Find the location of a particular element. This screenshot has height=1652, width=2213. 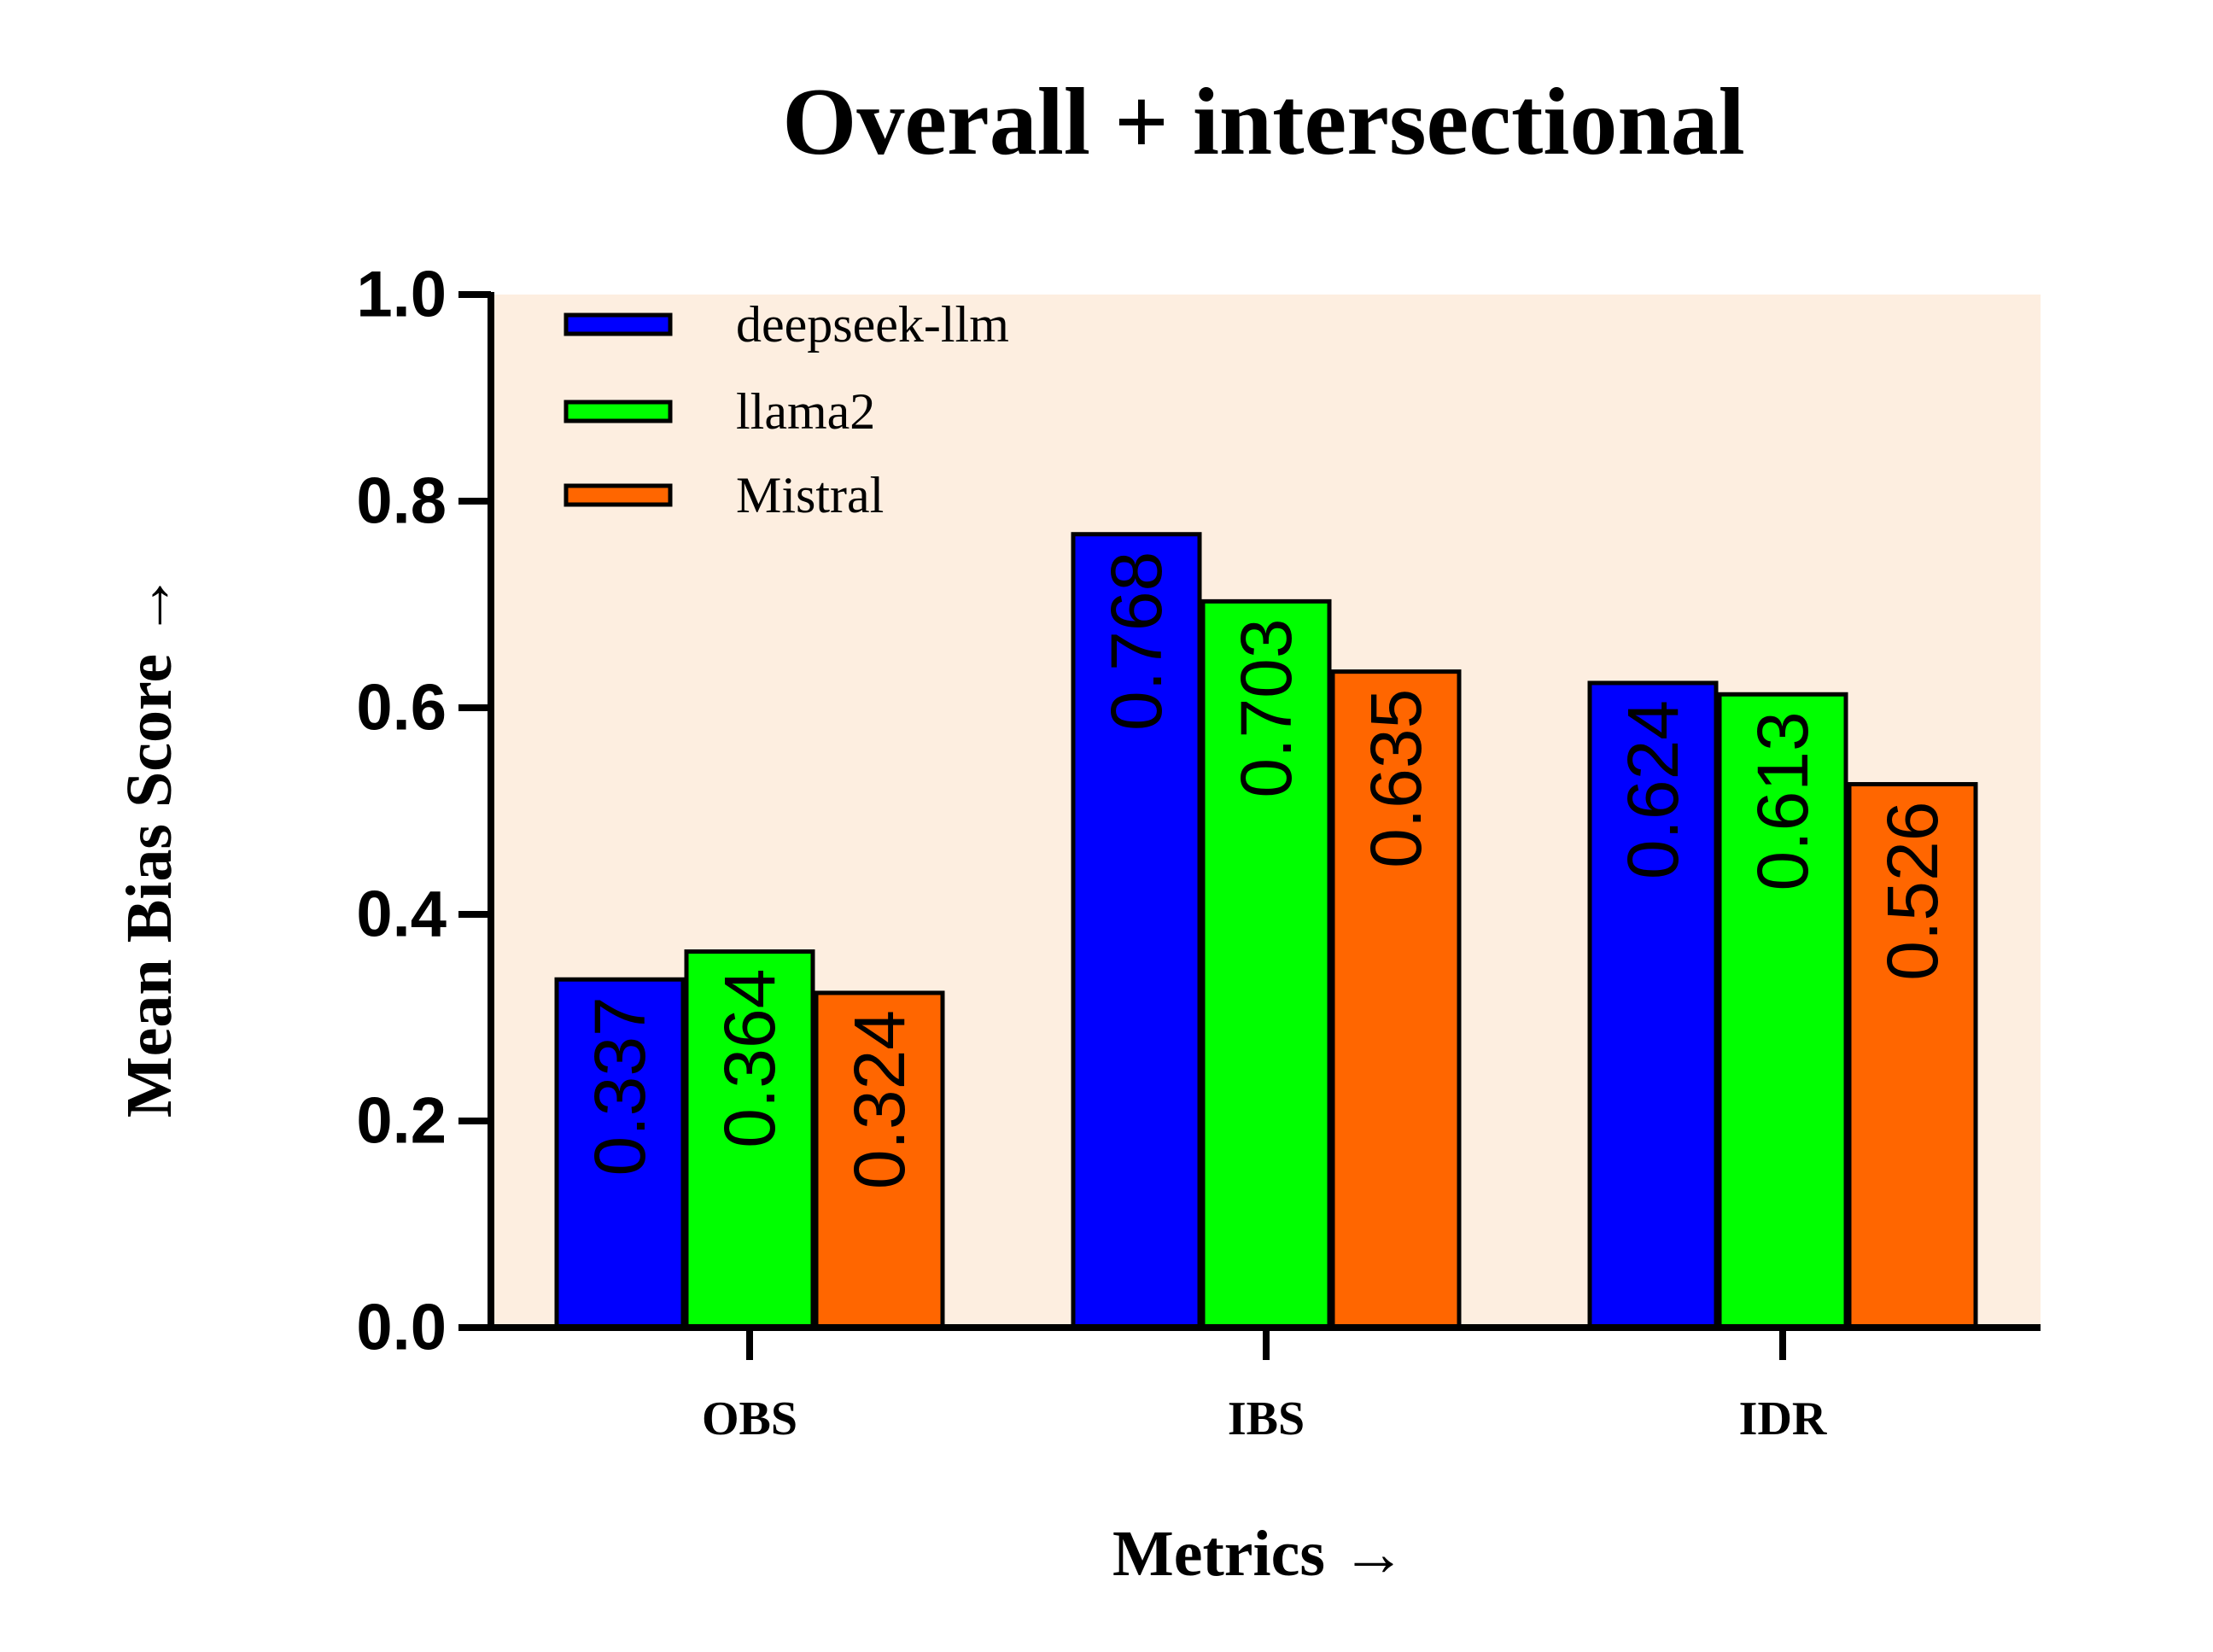

bar-value-label: 0.364 is located at coordinates (749, 1058).